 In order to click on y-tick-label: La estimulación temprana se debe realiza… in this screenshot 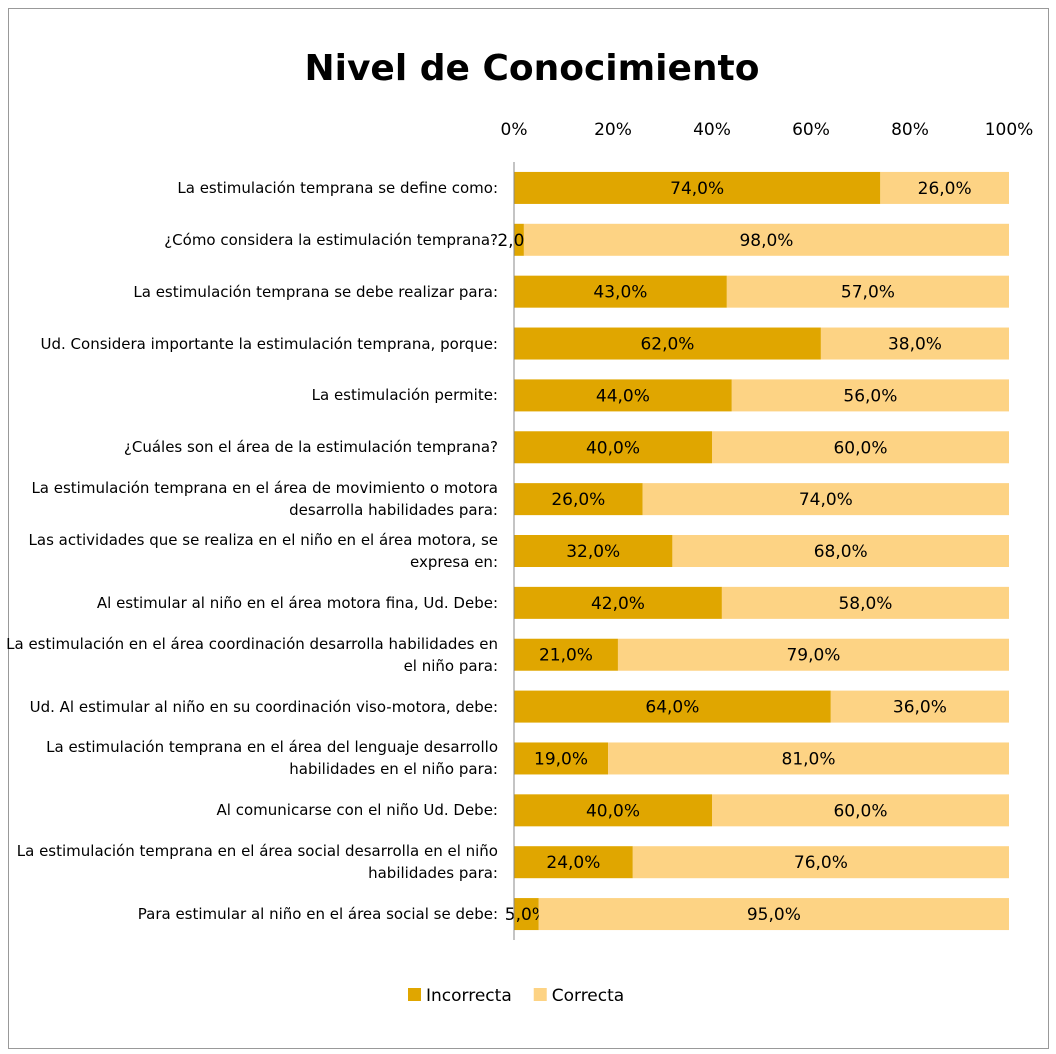, I will do `click(315, 291)`.